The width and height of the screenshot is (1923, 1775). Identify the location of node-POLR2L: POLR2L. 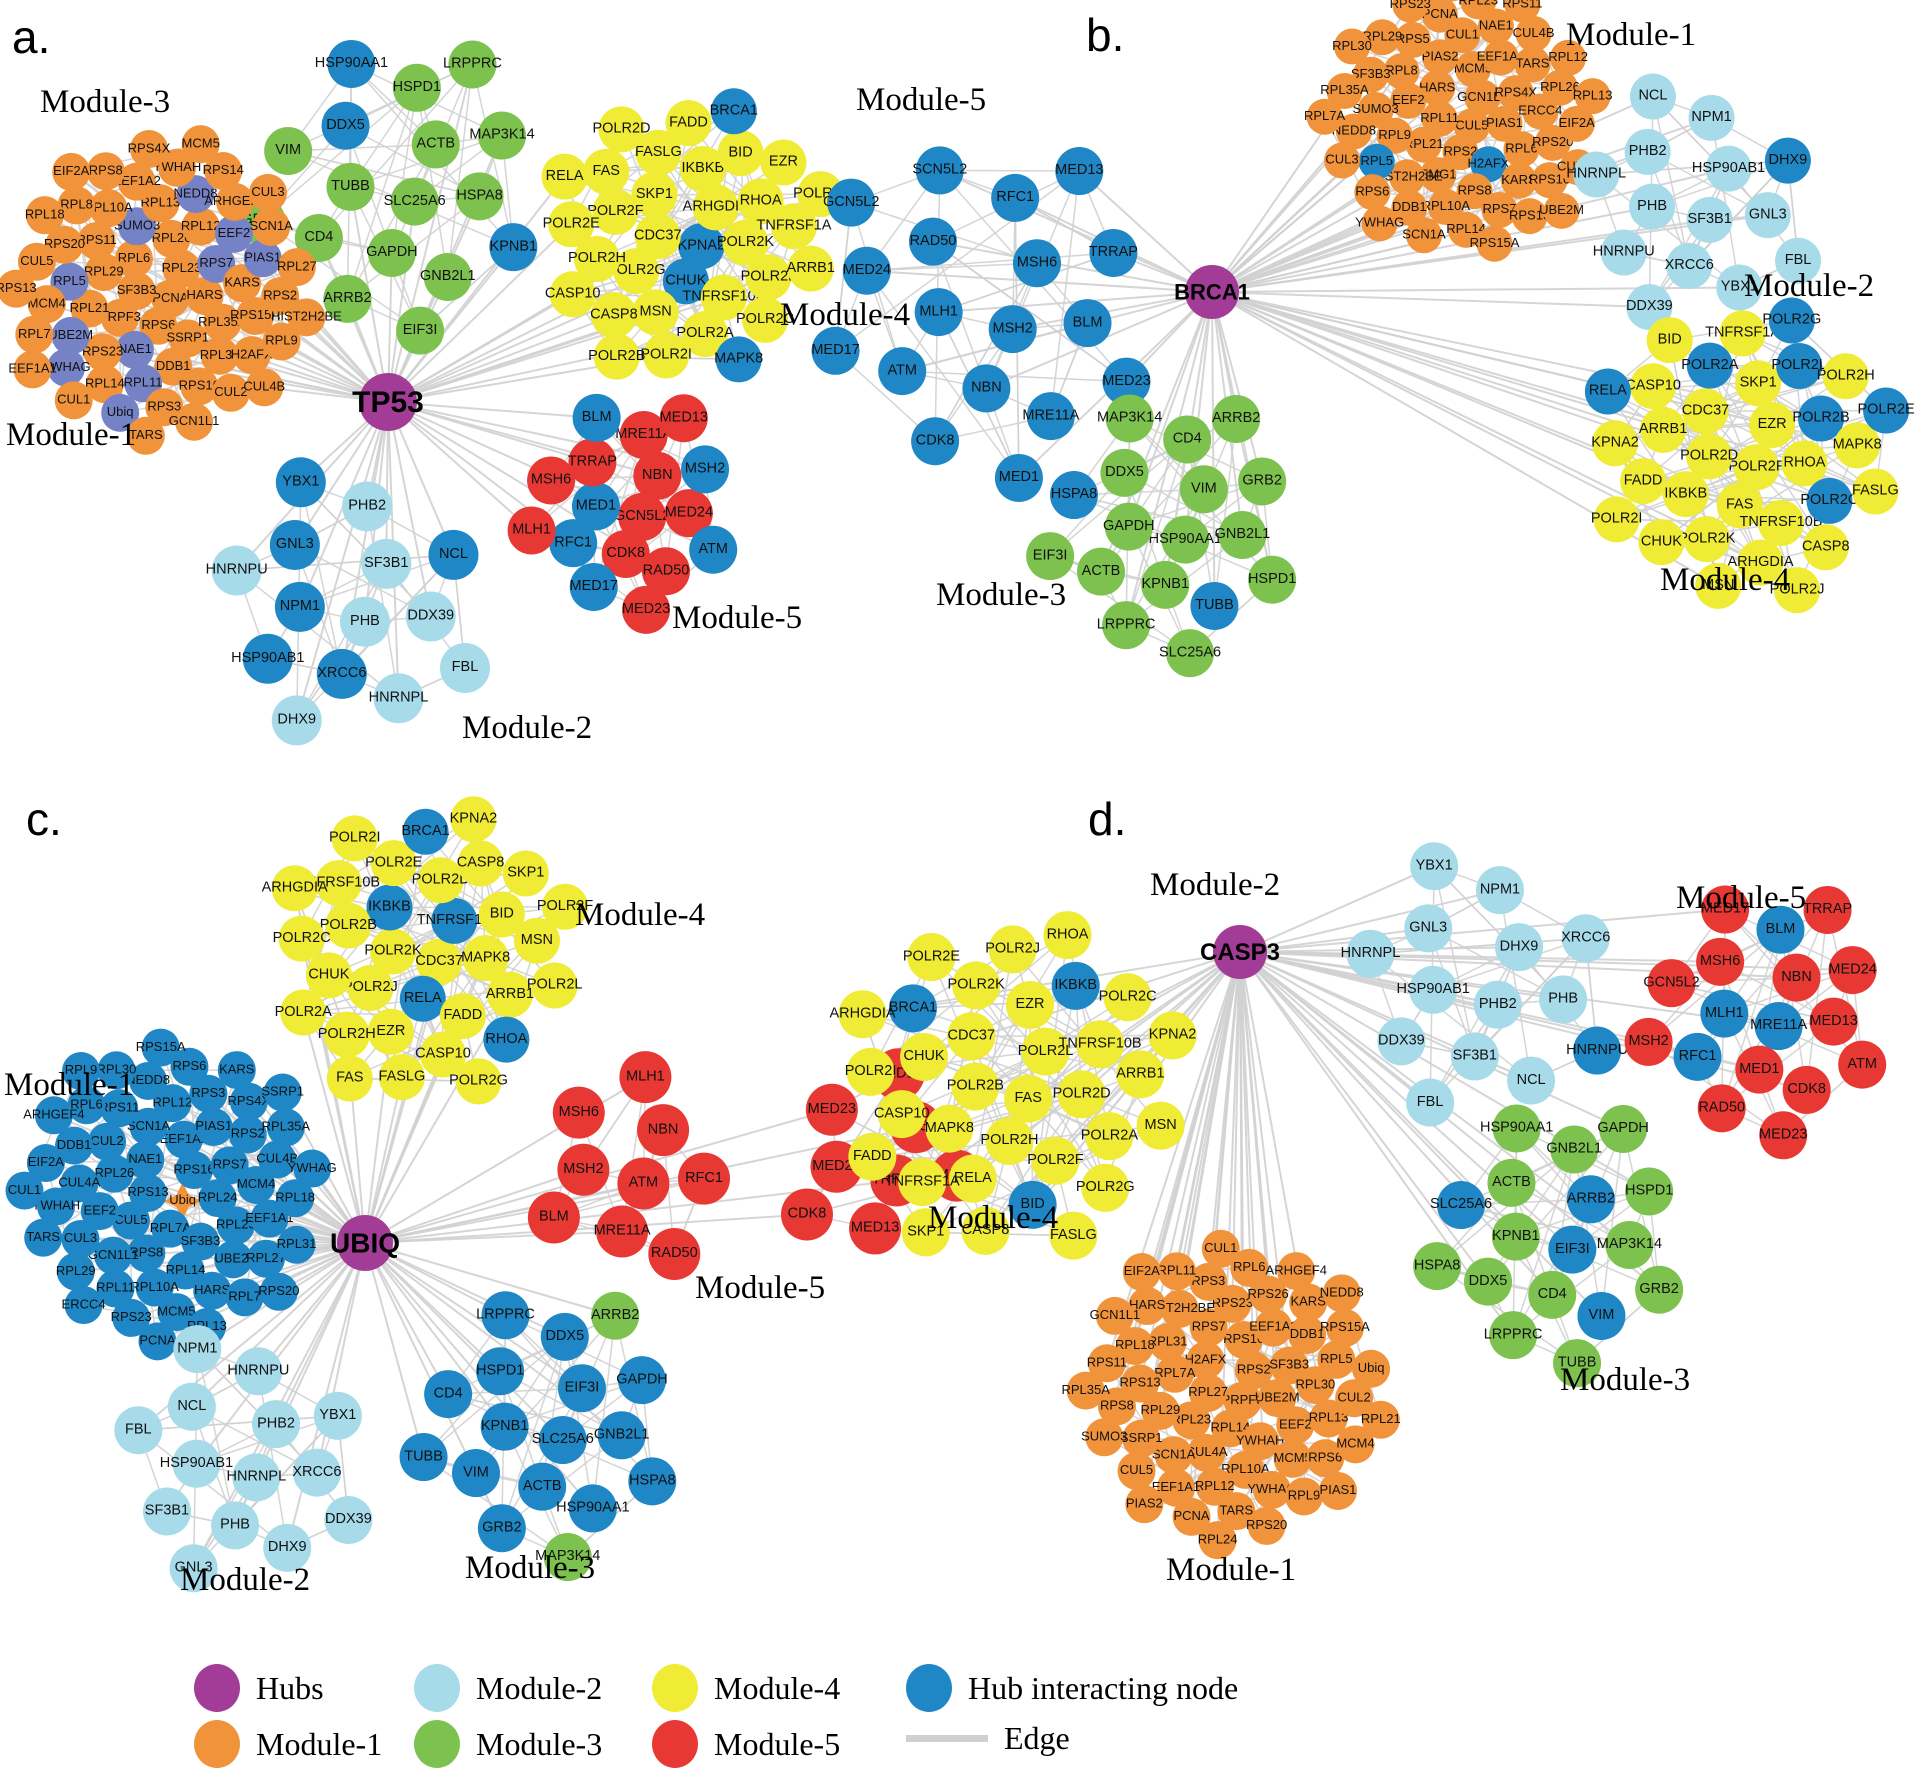
(555, 985).